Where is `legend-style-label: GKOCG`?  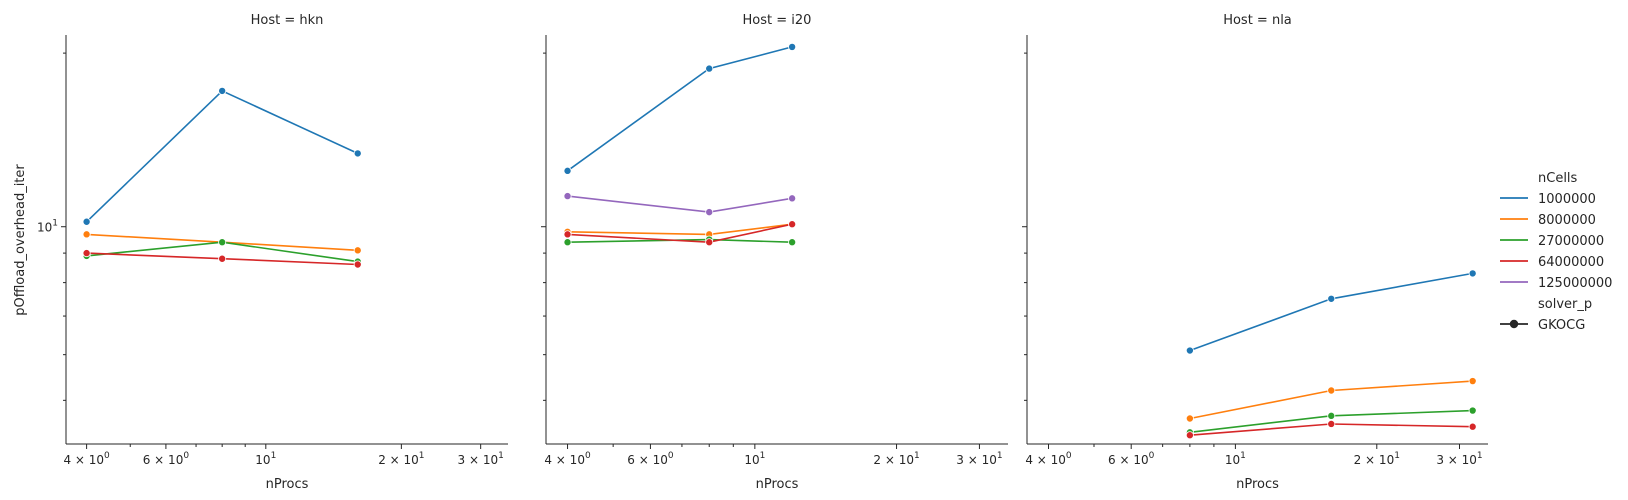
legend-style-label: GKOCG is located at coordinates (1561, 325).